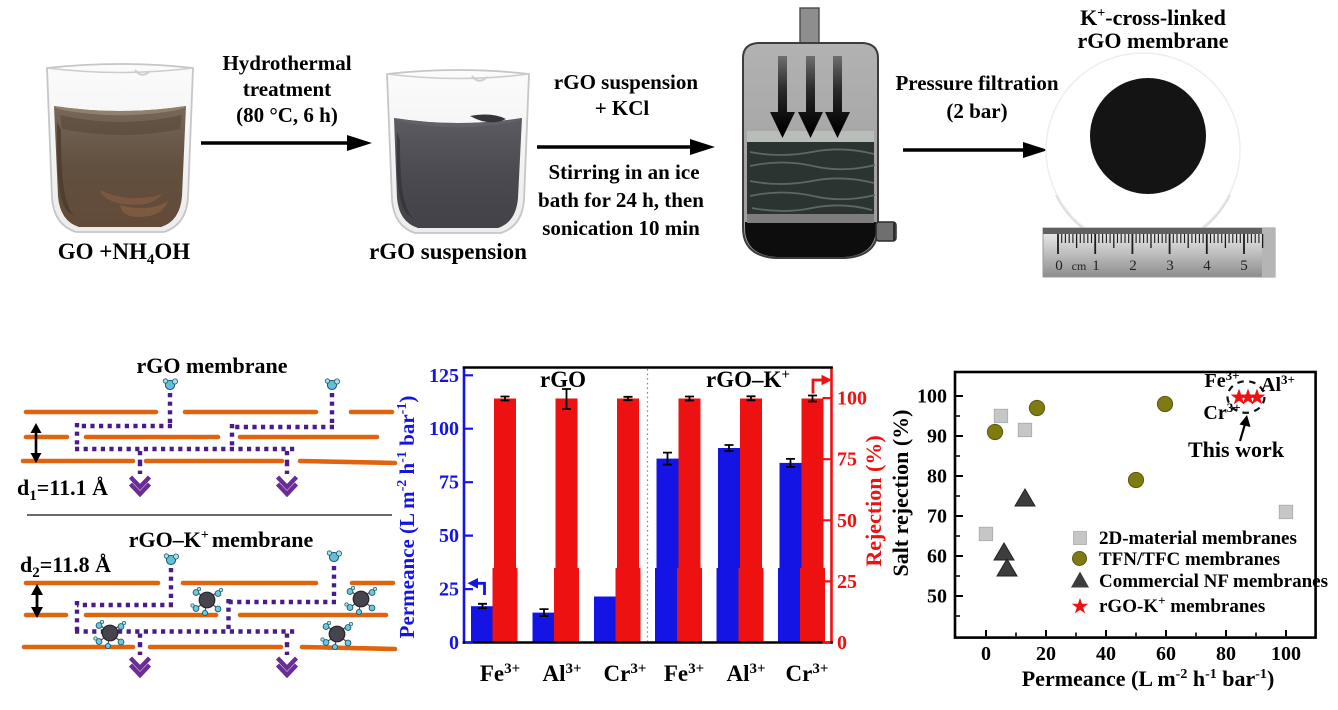  Describe the element at coordinates (937, 517) in the screenshot. I see `svg-text: 70` at that location.